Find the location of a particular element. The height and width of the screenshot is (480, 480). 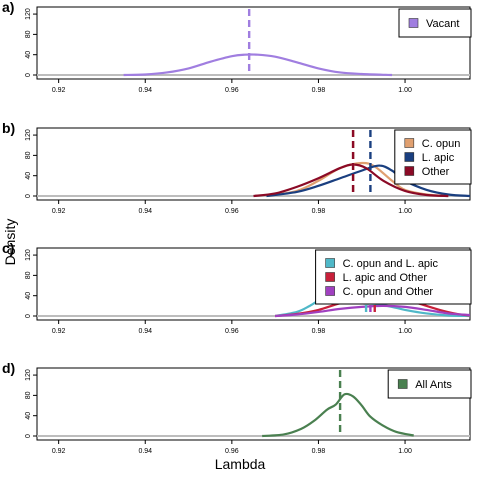

panel-label: d) is located at coordinates (8, 368).